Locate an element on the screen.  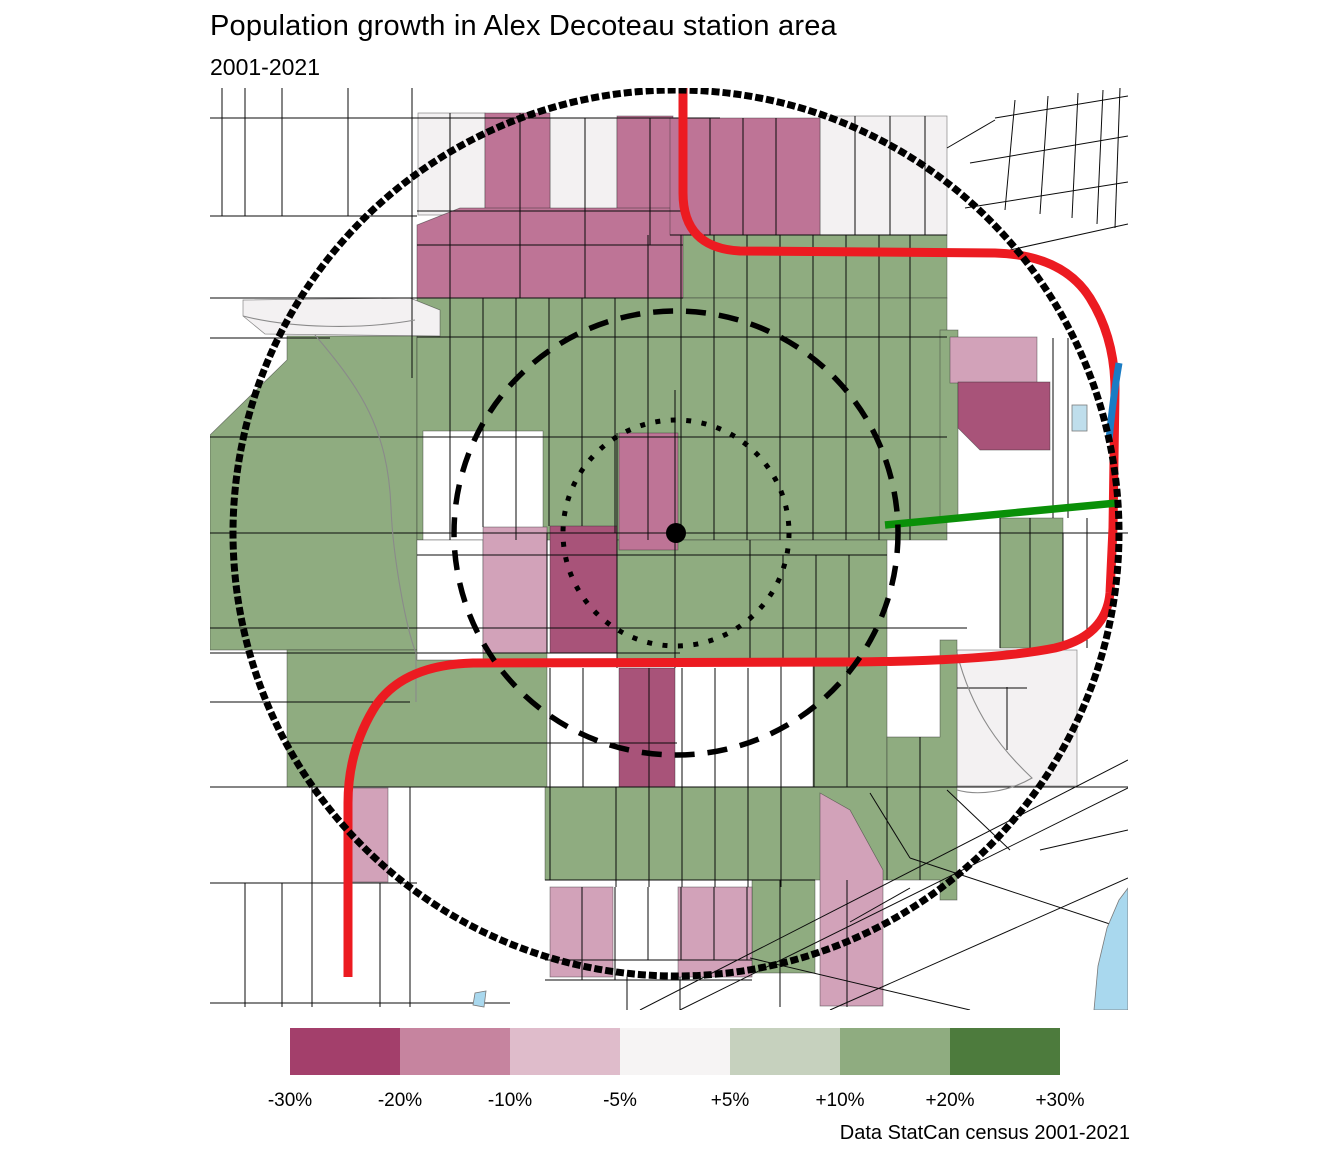
data-source-caption: Data StatCan census 2001-2021 is located at coordinates (984, 1133).